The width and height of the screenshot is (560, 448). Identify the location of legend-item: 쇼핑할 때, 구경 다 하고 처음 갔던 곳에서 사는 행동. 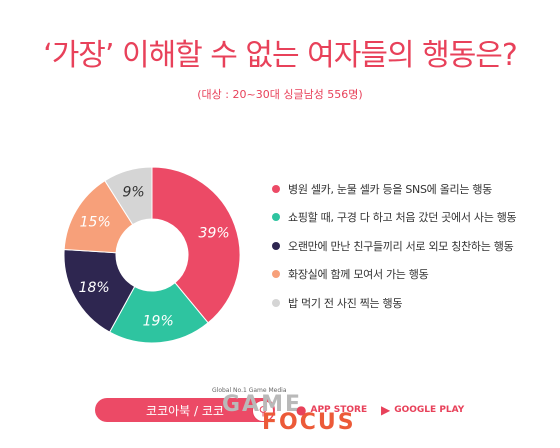
(394, 217).